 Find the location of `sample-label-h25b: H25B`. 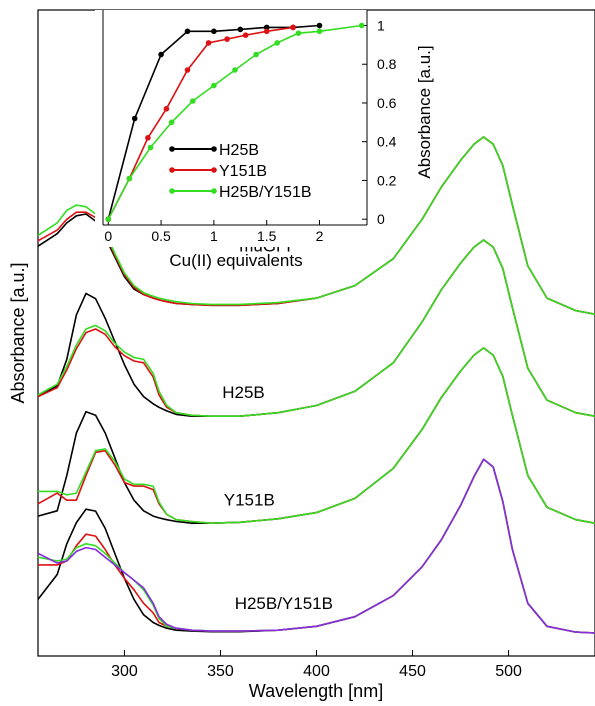

sample-label-h25b: H25B is located at coordinates (243, 392).